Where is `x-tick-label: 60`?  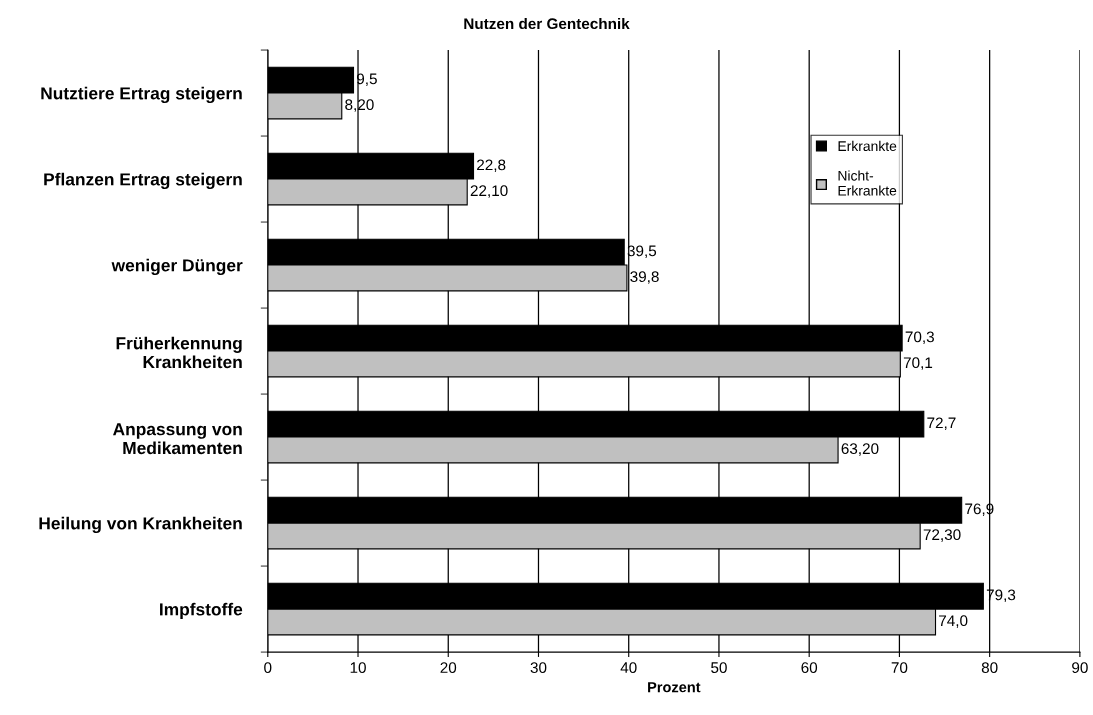
x-tick-label: 60 is located at coordinates (809, 668).